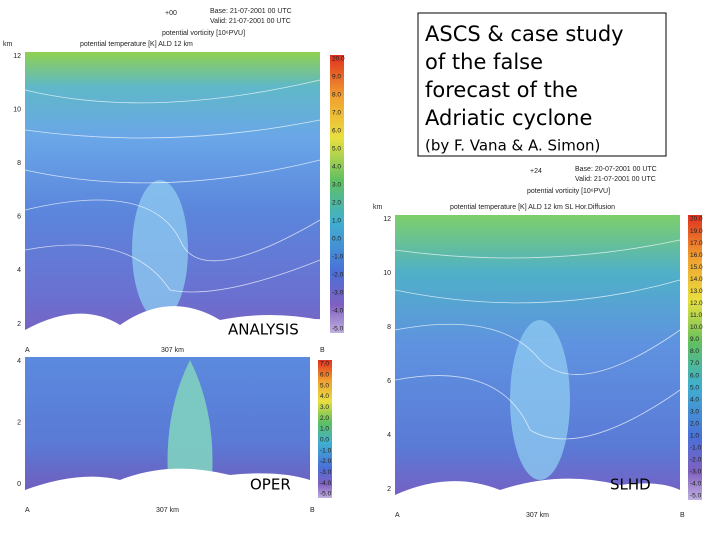 The image size is (720, 544). I want to click on title-line: forecast of the, so click(501, 90).